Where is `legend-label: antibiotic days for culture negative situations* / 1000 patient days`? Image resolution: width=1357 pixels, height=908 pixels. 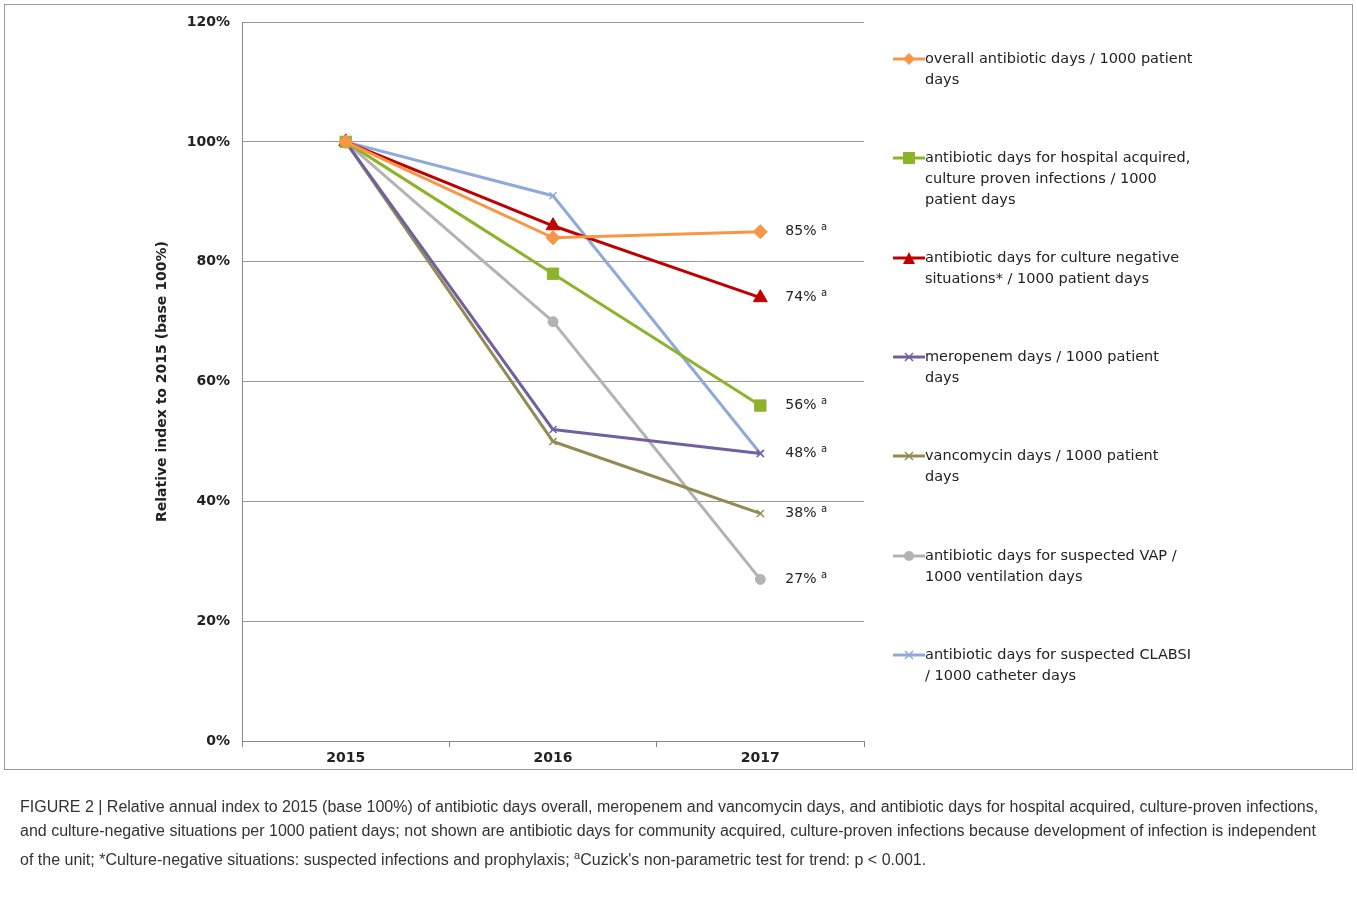 legend-label: antibiotic days for culture negative situations* / 1000 patient days is located at coordinates (1053, 267).